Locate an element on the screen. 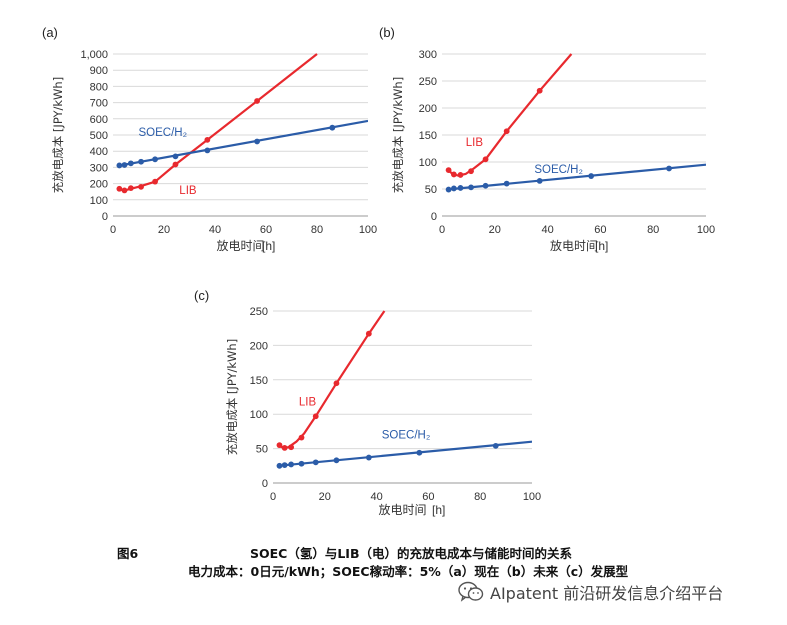  y-tick-label: 800 is located at coordinates (99, 87).